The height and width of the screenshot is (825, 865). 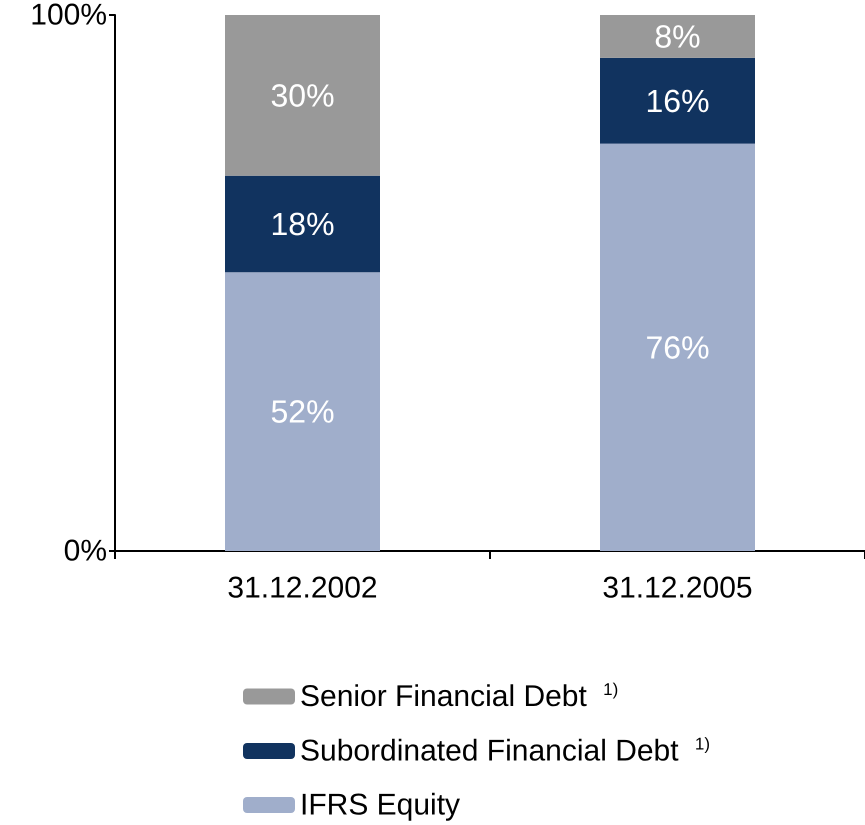 I want to click on data-label: 76%, so click(x=677, y=347).